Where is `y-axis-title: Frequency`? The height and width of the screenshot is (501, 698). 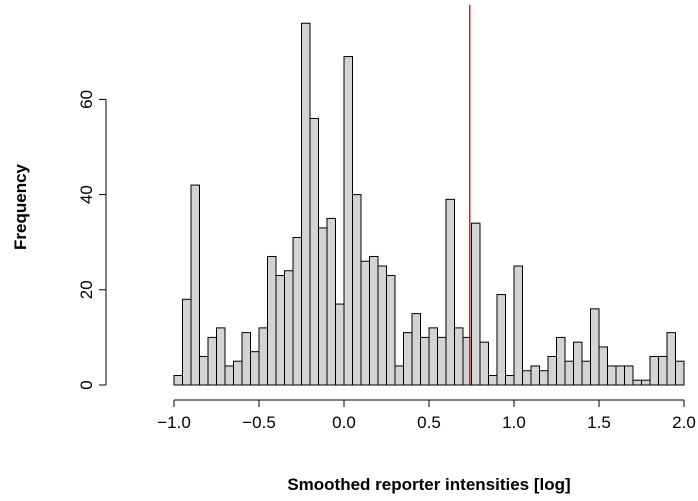
y-axis-title: Frequency is located at coordinates (20, 206).